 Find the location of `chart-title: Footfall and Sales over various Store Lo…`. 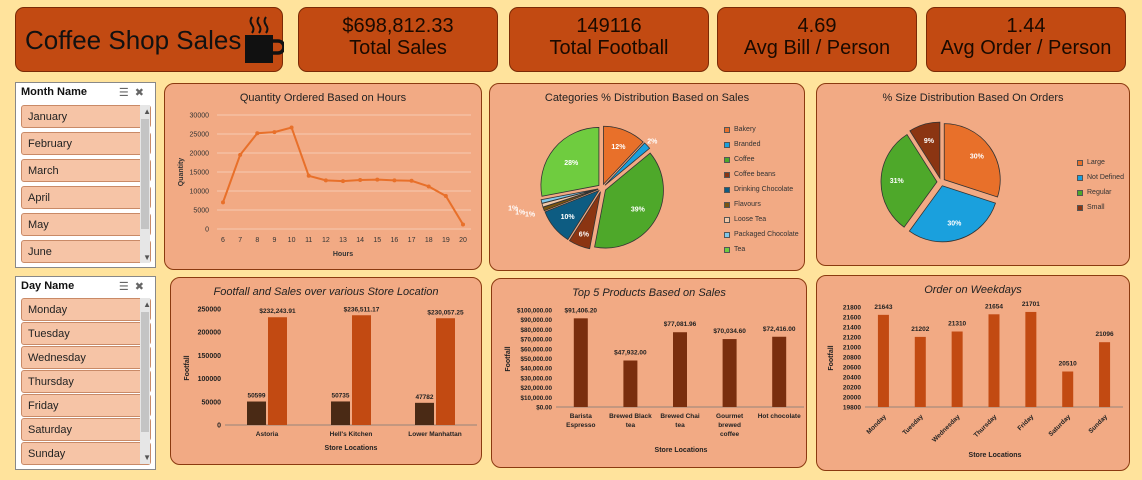

chart-title: Footfall and Sales over various Store Lo… is located at coordinates (326, 292).